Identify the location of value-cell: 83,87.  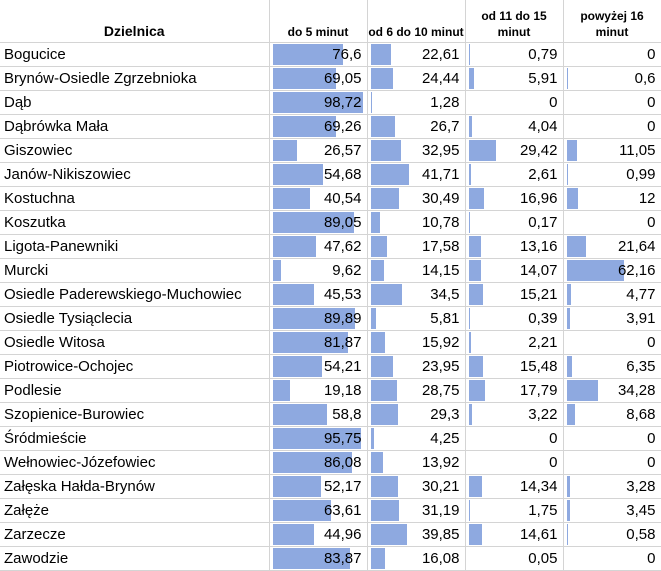
(318, 559).